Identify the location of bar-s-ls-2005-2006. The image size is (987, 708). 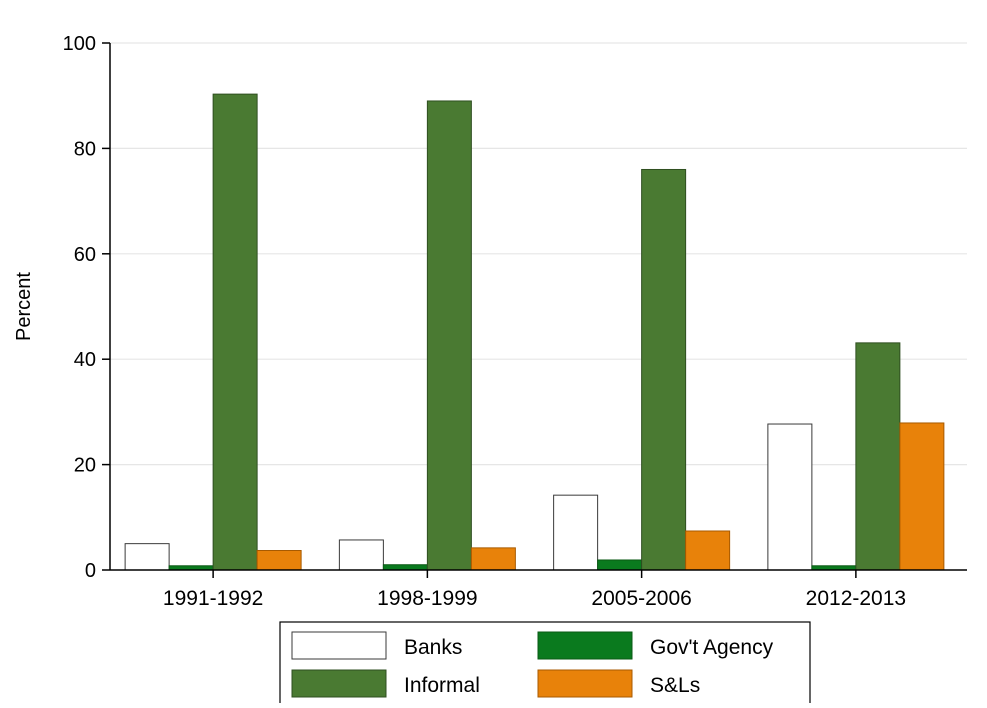
(708, 550).